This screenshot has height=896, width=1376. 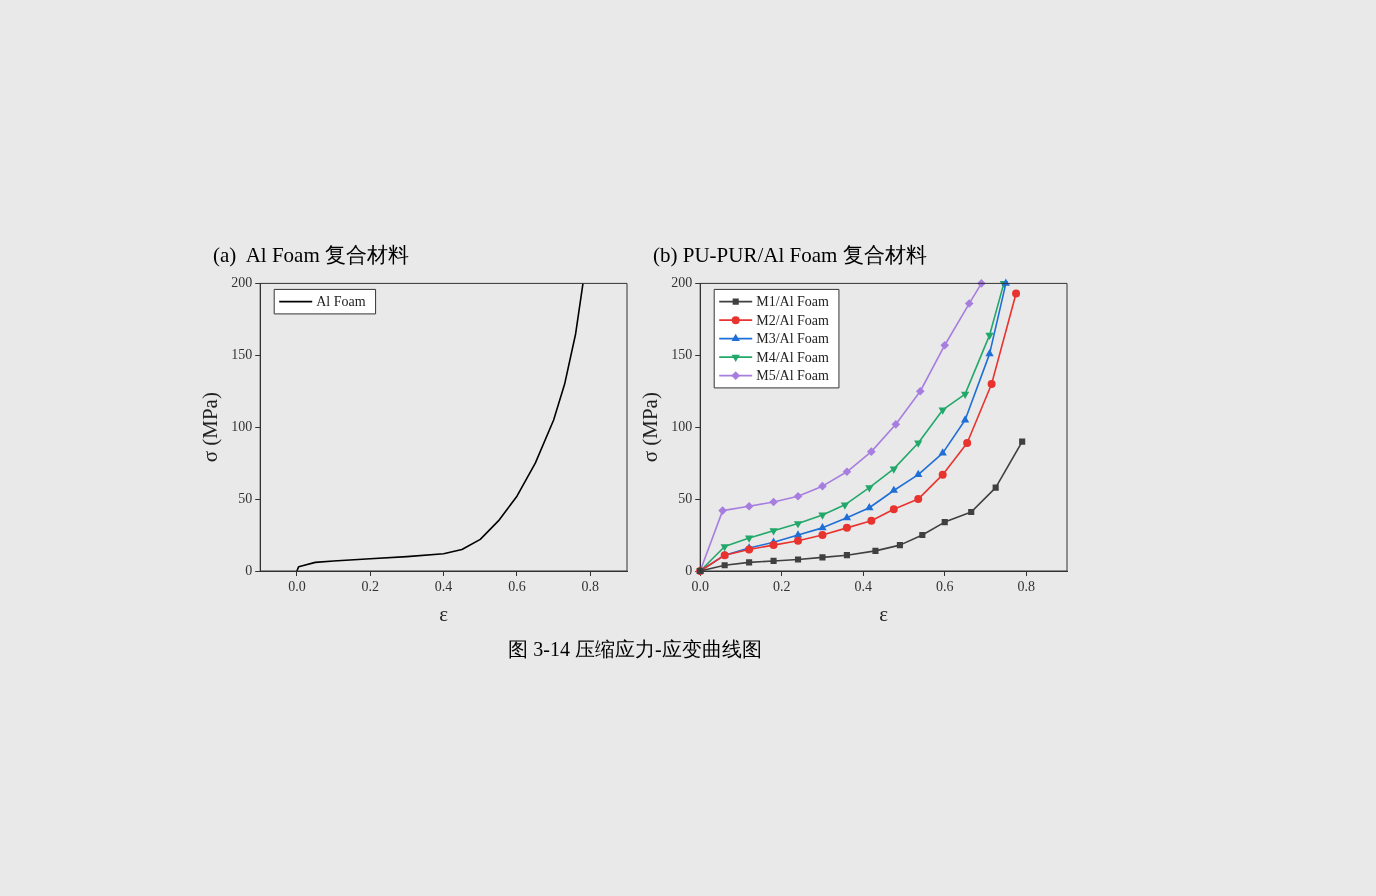 What do you see at coordinates (793, 320) in the screenshot?
I see `legend-label: M2/Al Foam` at bounding box center [793, 320].